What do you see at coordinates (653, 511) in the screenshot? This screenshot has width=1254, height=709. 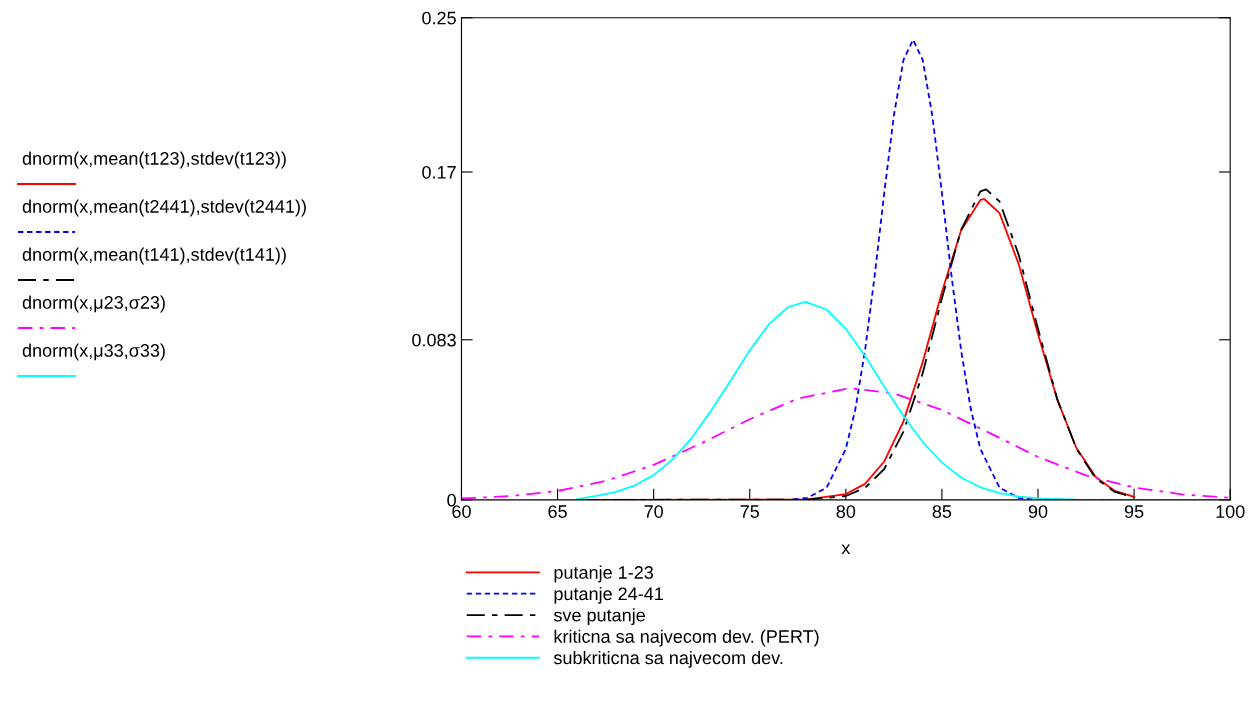 I see `x-tick-label: 70` at bounding box center [653, 511].